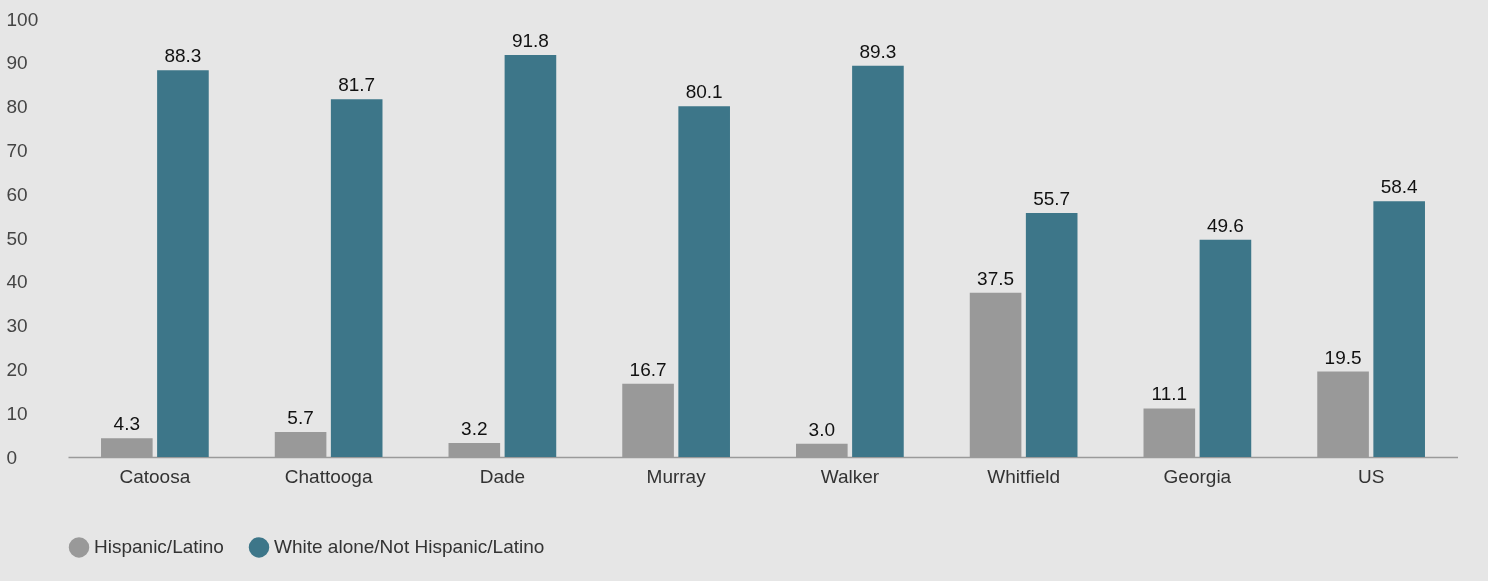 The width and height of the screenshot is (1488, 581). I want to click on data-label: 16.7, so click(648, 369).